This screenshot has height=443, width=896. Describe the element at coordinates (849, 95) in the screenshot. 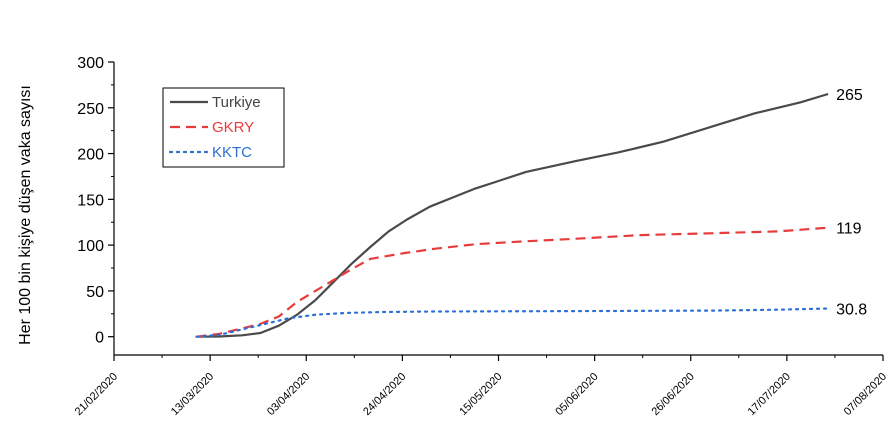

I see `end-label-turkiye: 265` at that location.